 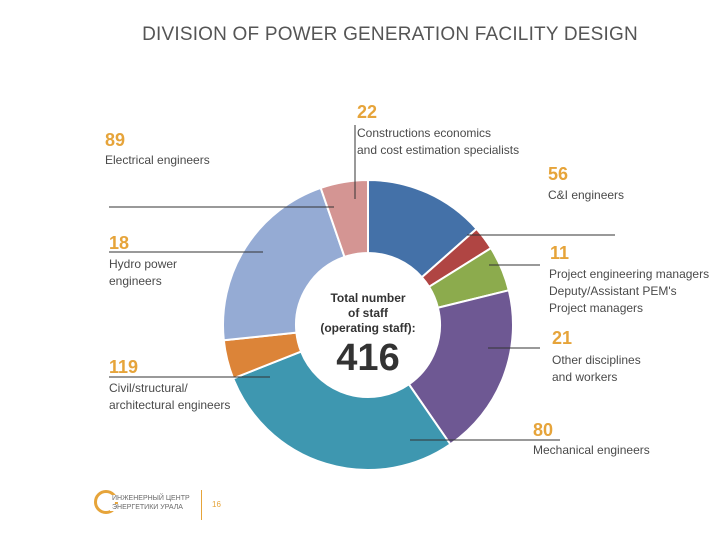 I want to click on logo-ring-icon, so click(x=106, y=502).